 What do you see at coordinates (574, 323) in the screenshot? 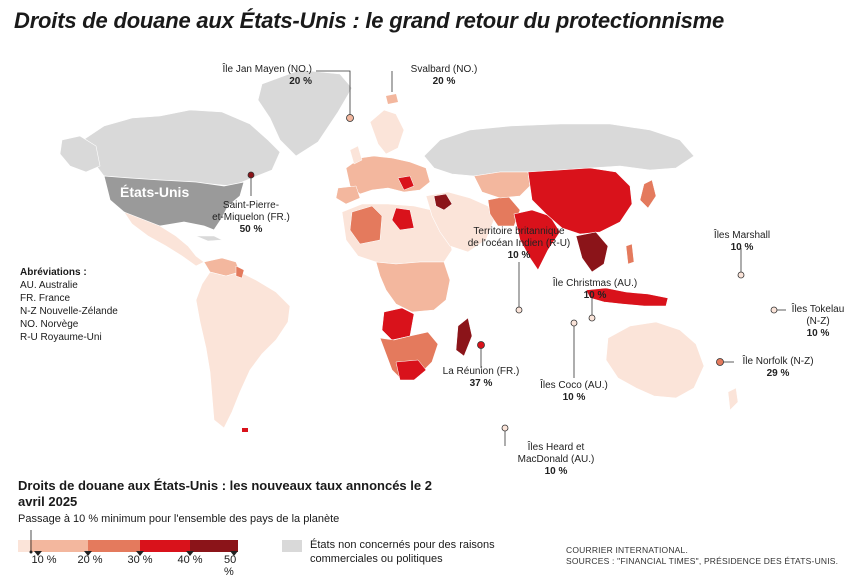
I see `marker-coco` at bounding box center [574, 323].